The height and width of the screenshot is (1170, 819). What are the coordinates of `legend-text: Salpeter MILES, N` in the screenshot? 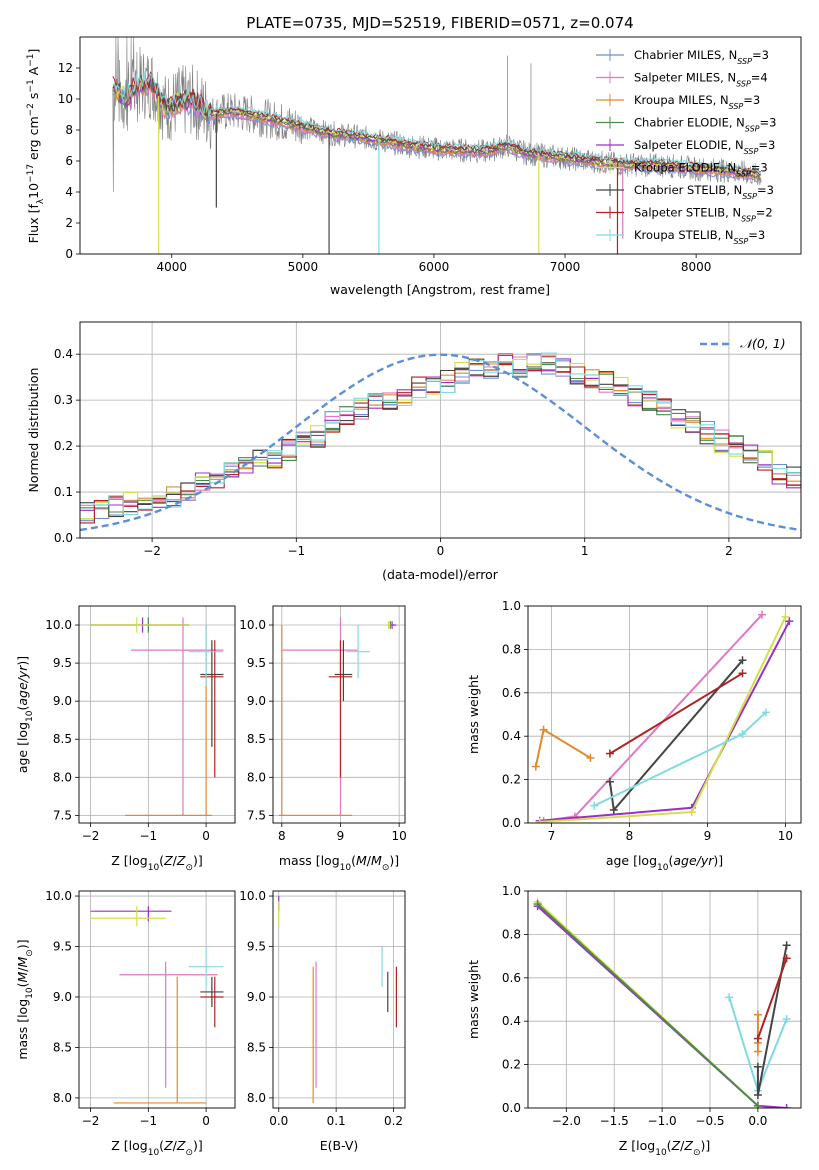 It's located at (685, 78).